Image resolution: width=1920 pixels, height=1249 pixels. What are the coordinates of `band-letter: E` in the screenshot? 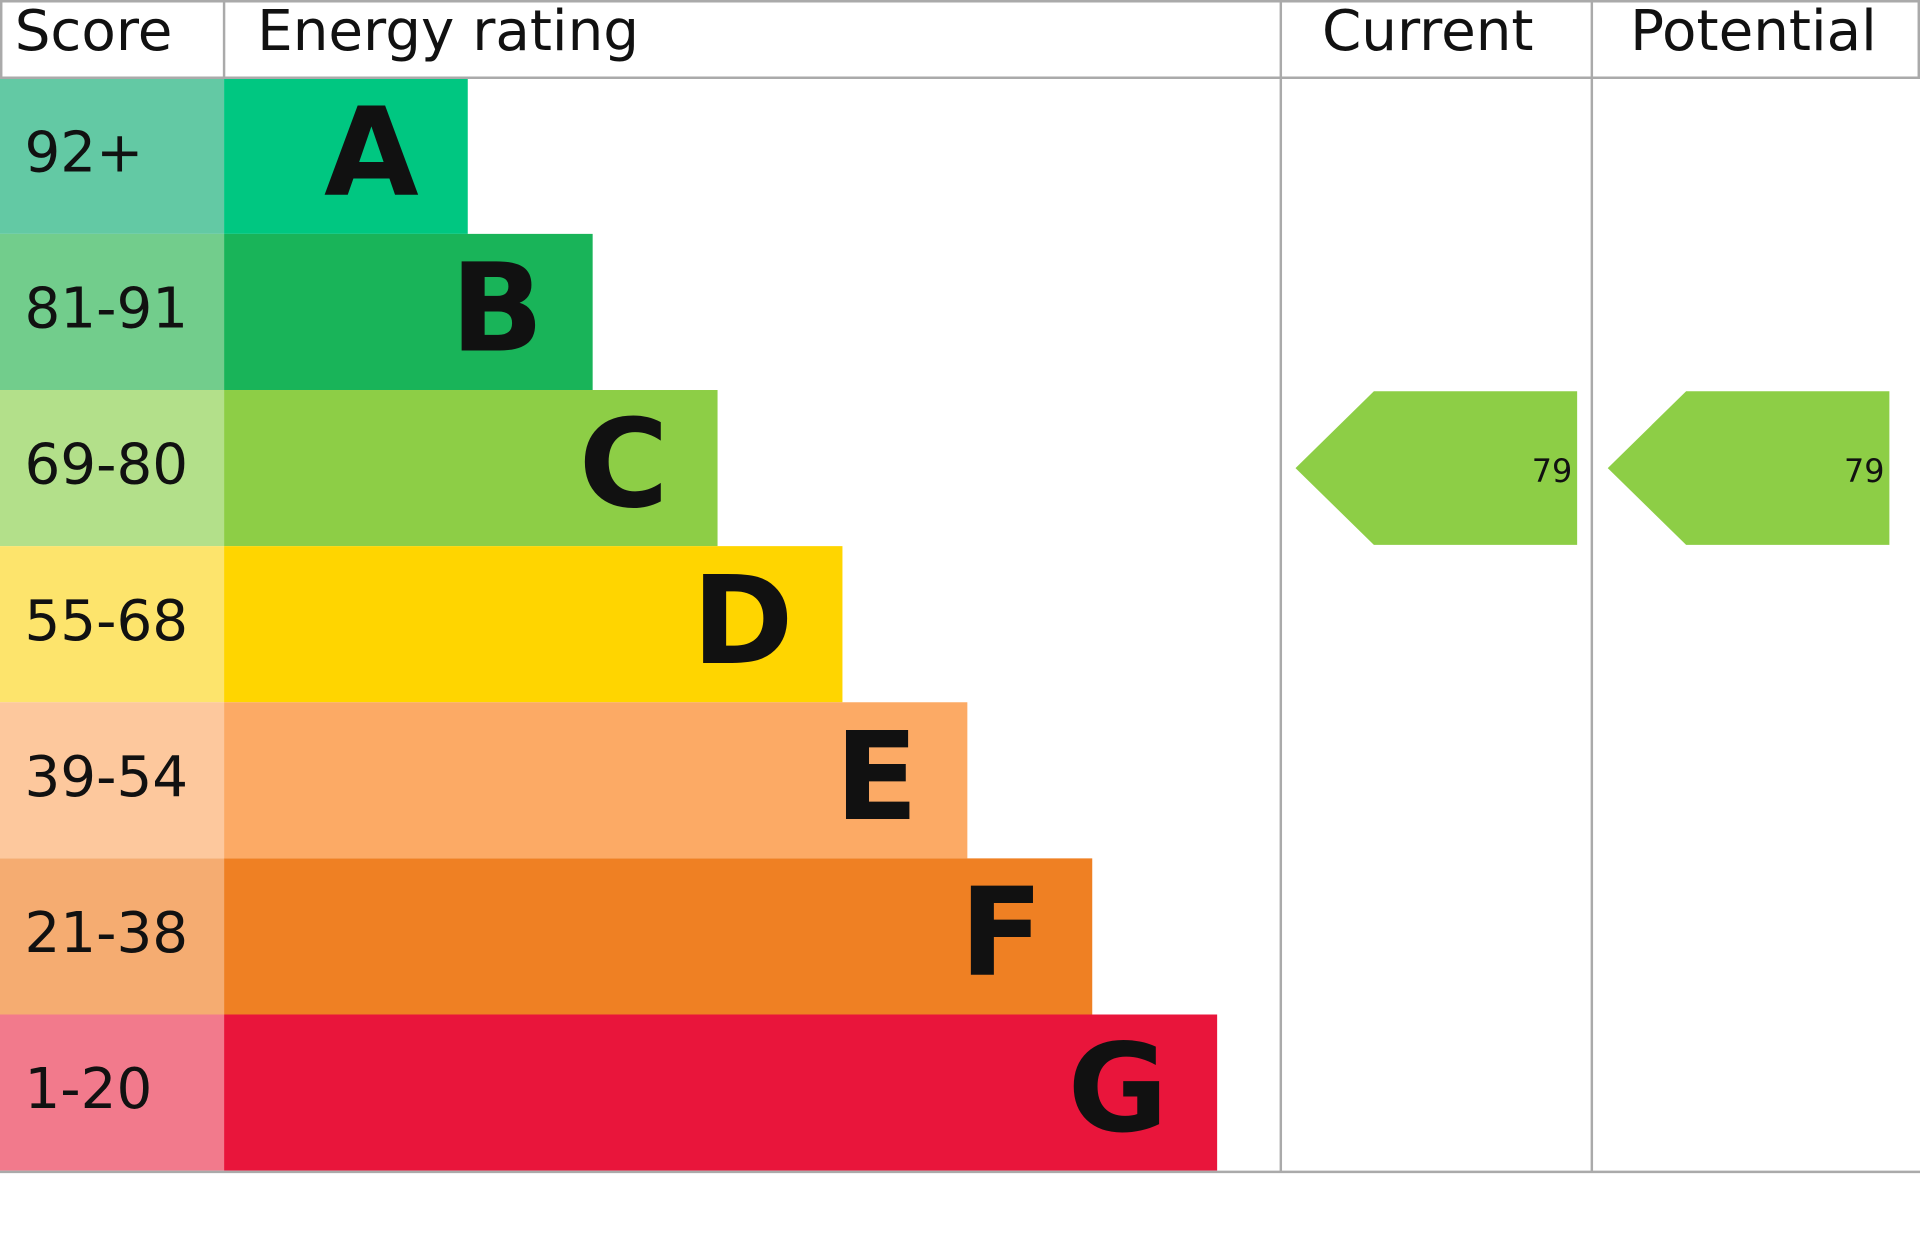 It's located at (877, 776).